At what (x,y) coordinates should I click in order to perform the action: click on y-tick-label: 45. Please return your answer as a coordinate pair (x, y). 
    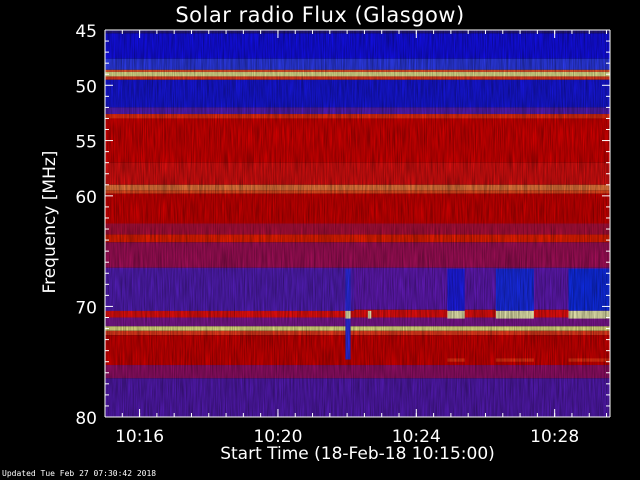
    Looking at the image, I should click on (86, 32).